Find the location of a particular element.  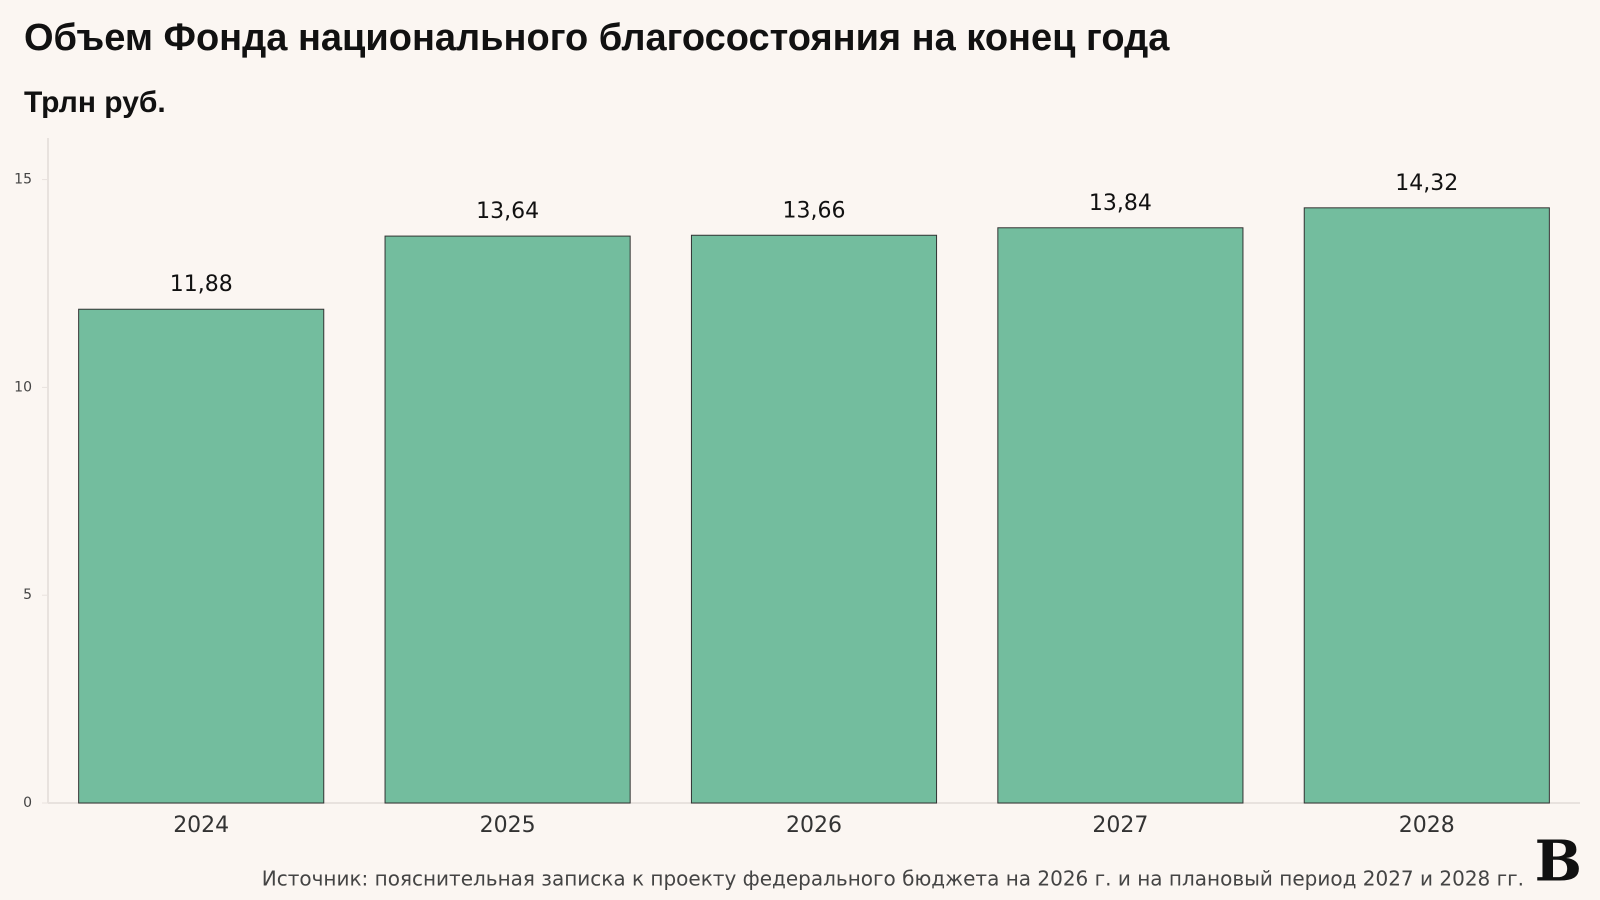

y-tick-label: 10 is located at coordinates (23, 387).